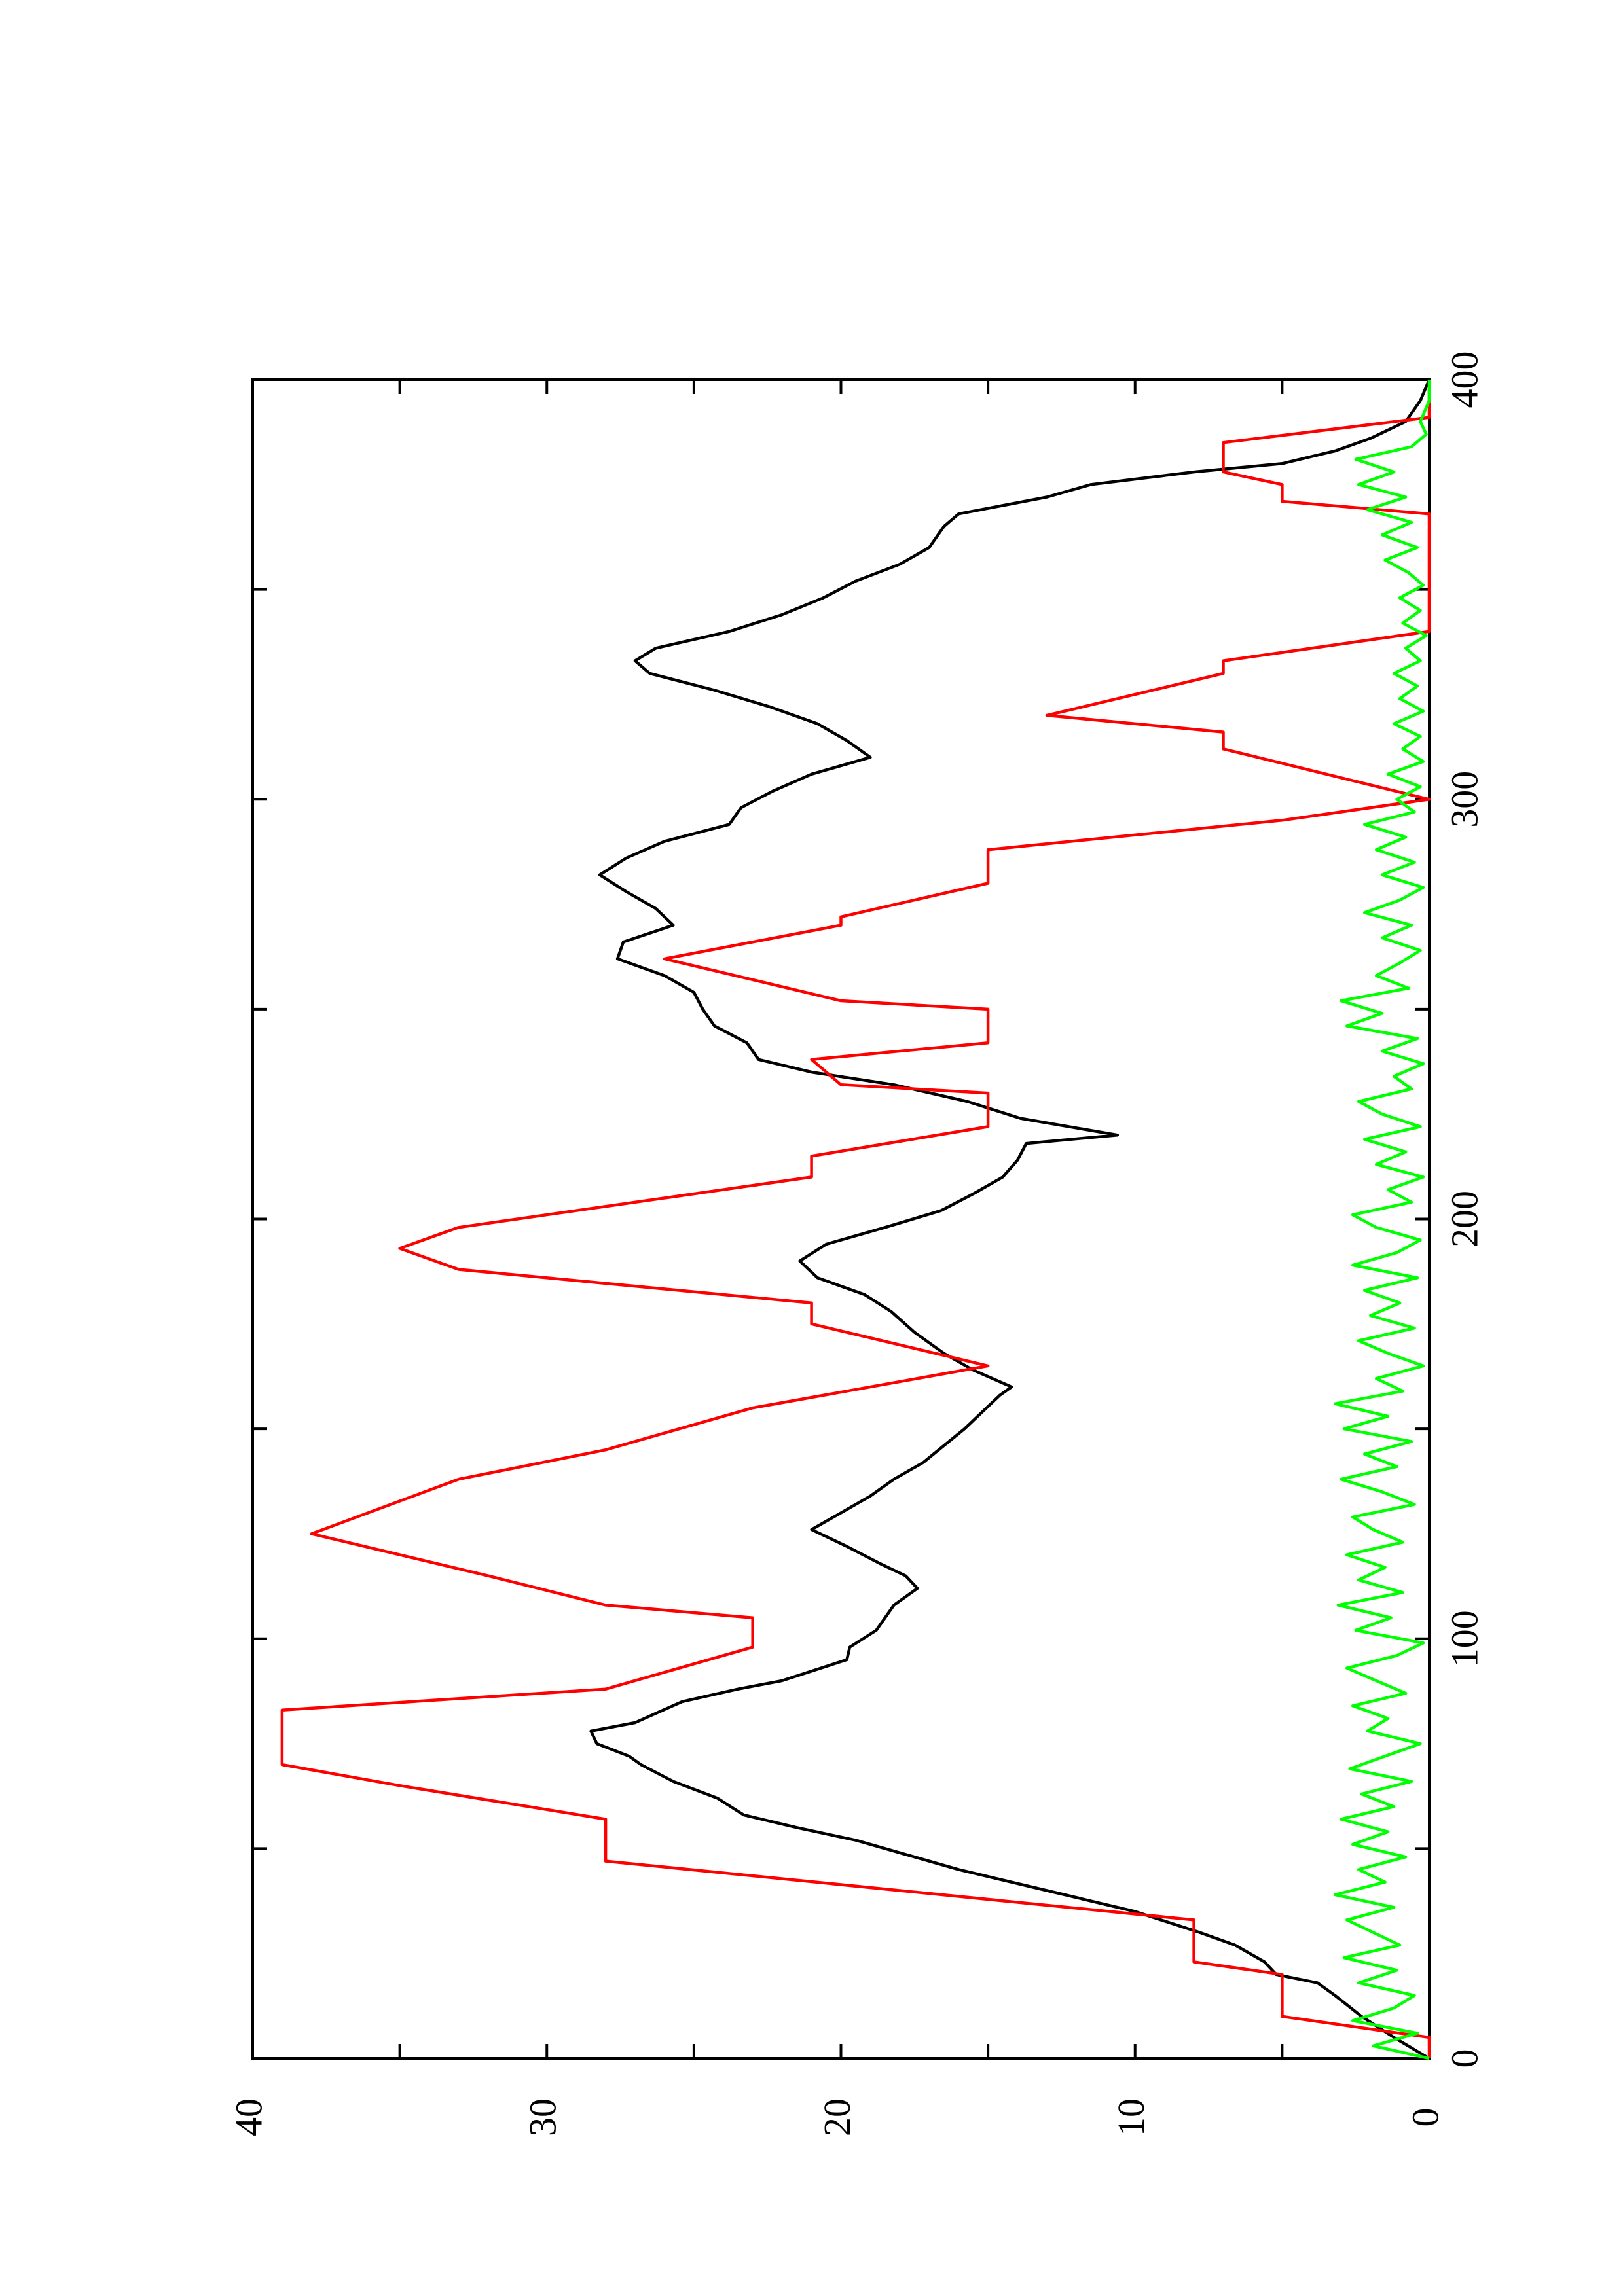 The image size is (1623, 2296). I want to click on x-tick-label: 300, so click(1464, 799).